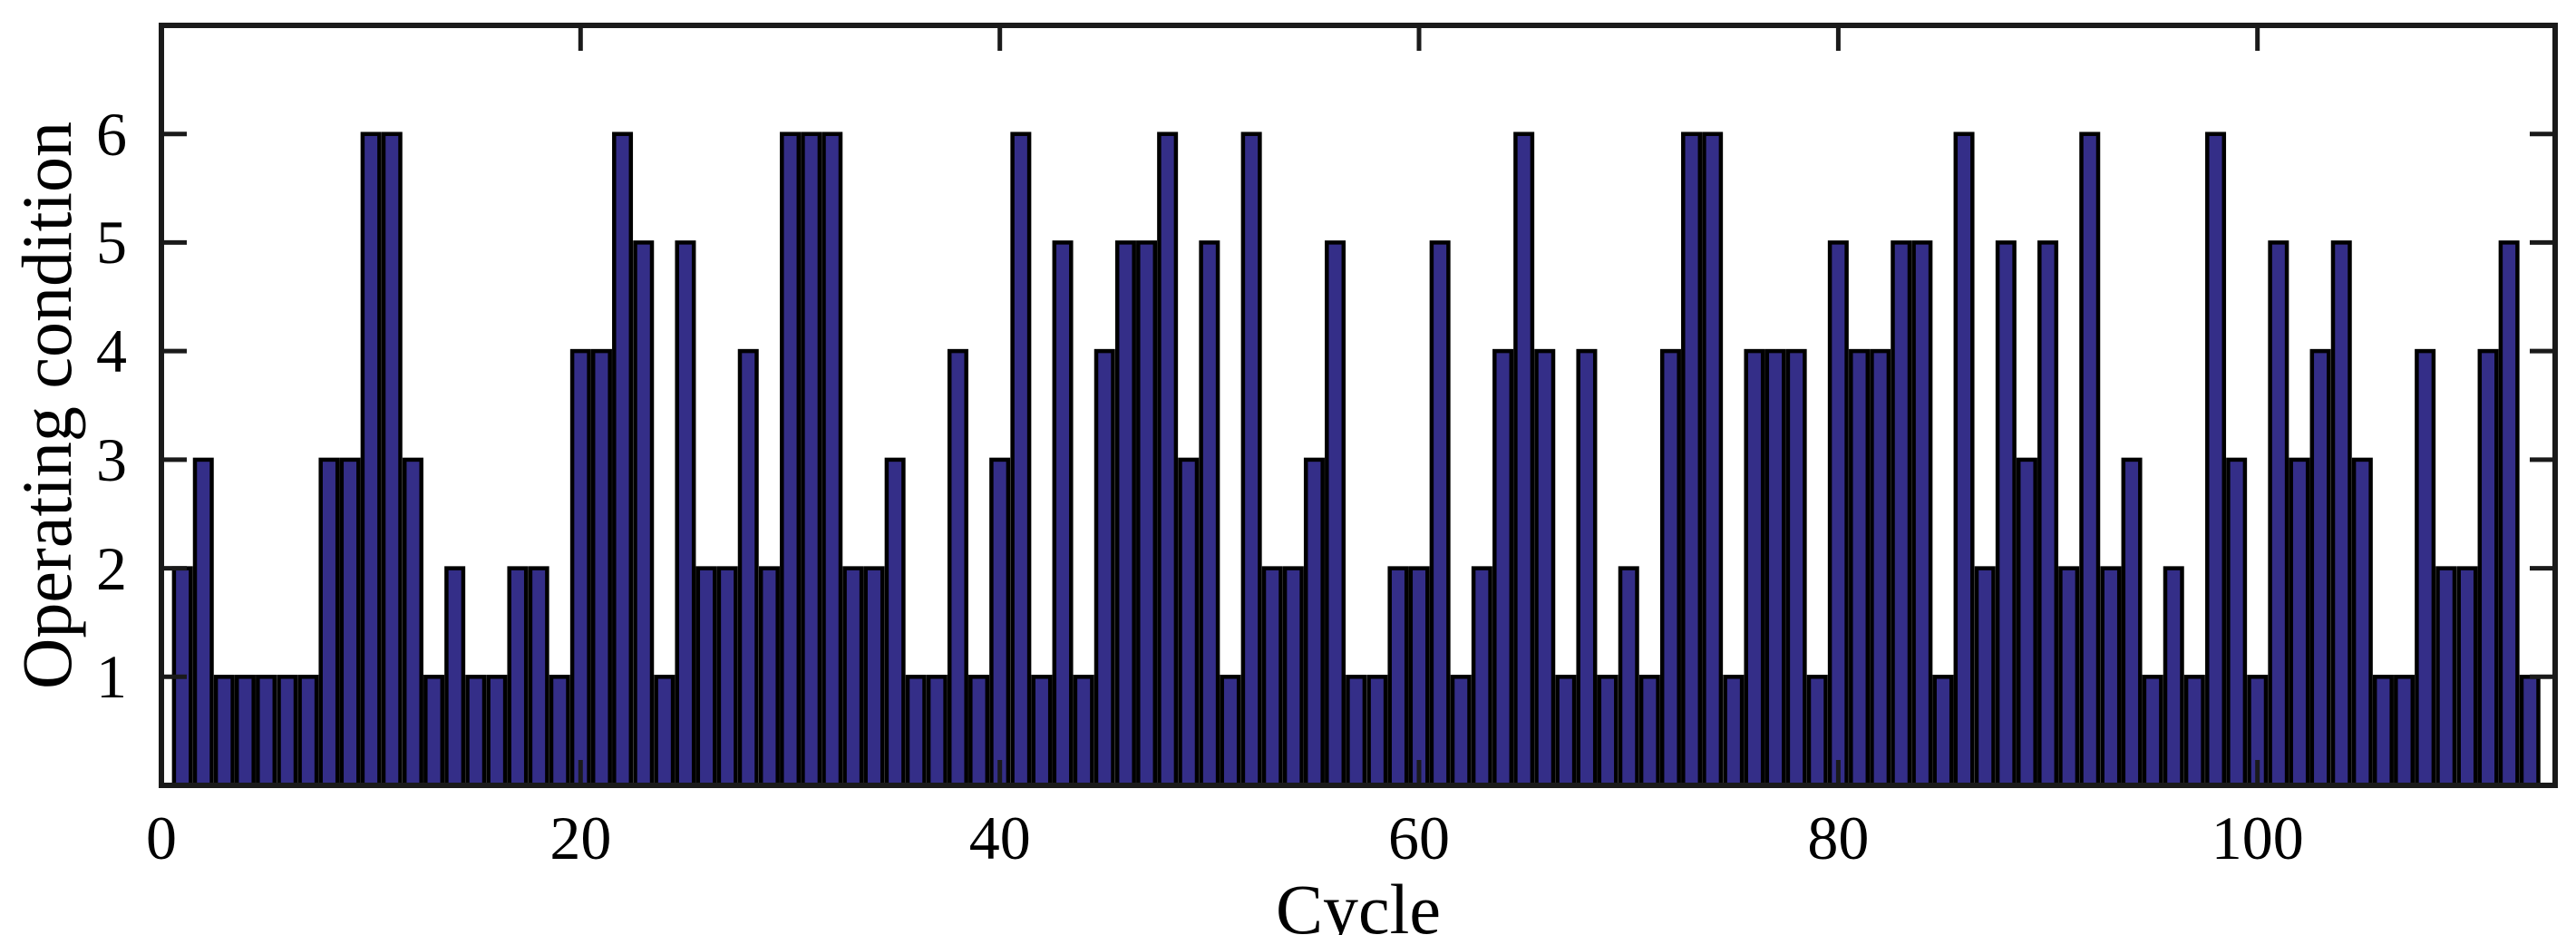 This screenshot has width=2576, height=935. I want to click on x-axis-label: Cycle, so click(1358, 903).